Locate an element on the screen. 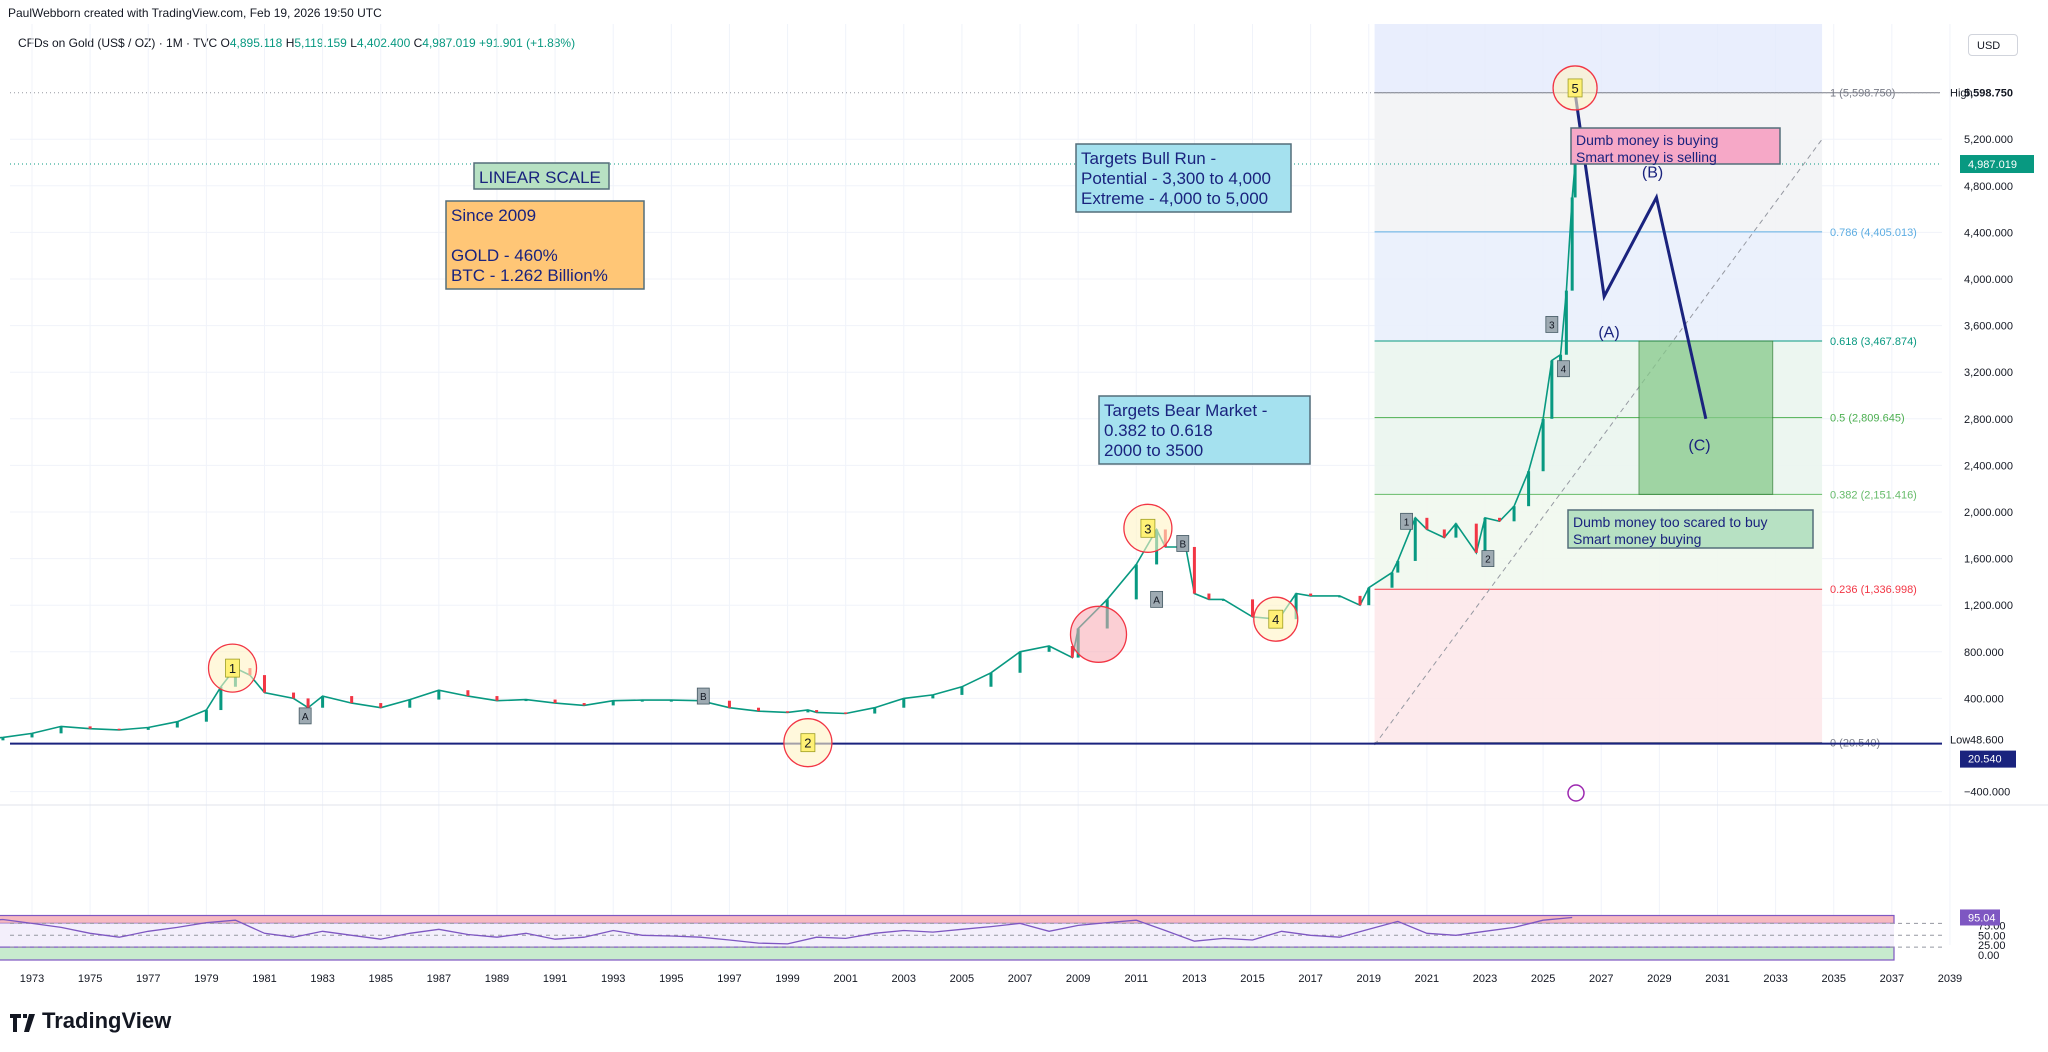 The image size is (2048, 1052). rsi-line is located at coordinates (786, 930).